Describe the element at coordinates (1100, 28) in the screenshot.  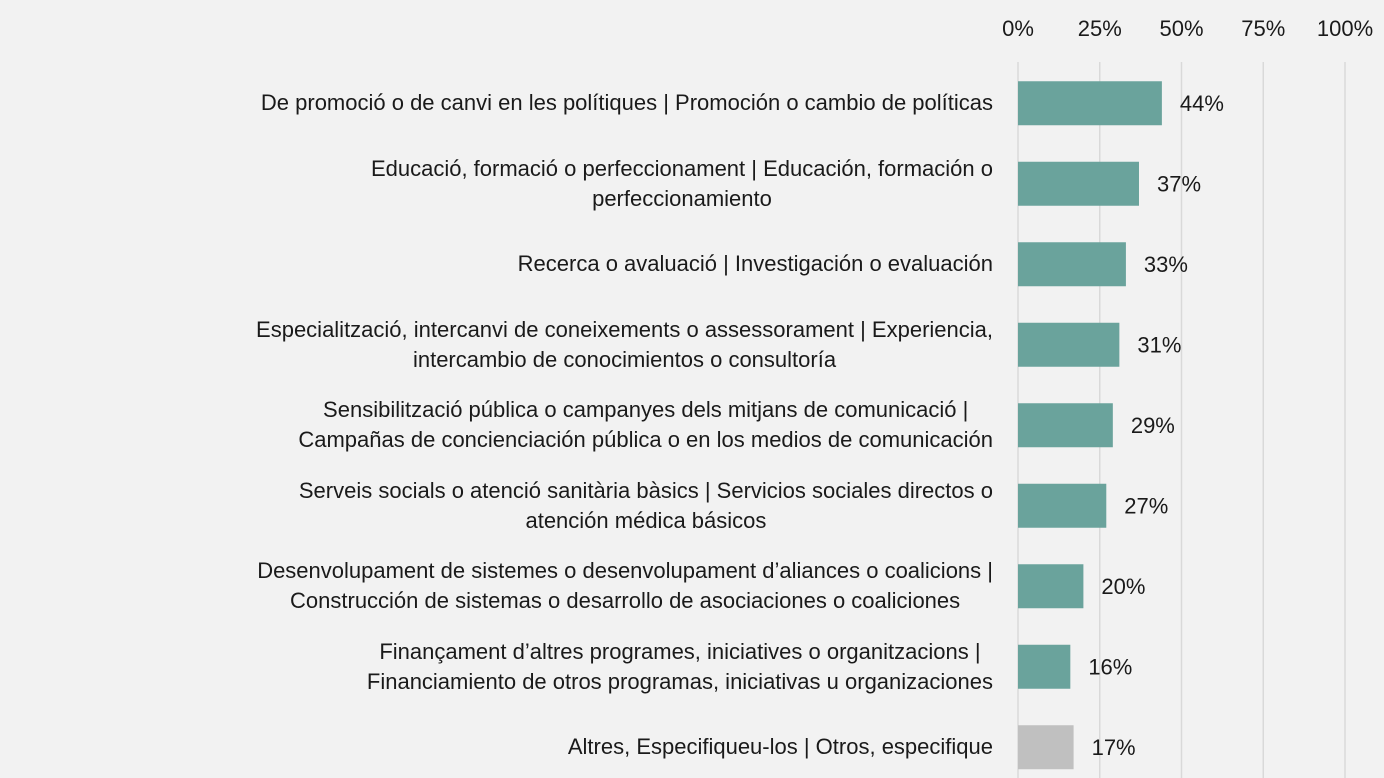
I see `x-tick-label: 25%` at that location.